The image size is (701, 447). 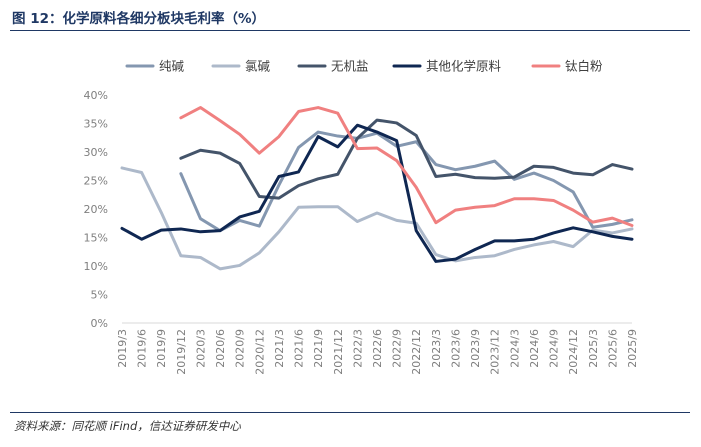 What do you see at coordinates (127, 426) in the screenshot?
I see `source-note: 资料来源：同花顺 iFind，信达证券研发中心` at bounding box center [127, 426].